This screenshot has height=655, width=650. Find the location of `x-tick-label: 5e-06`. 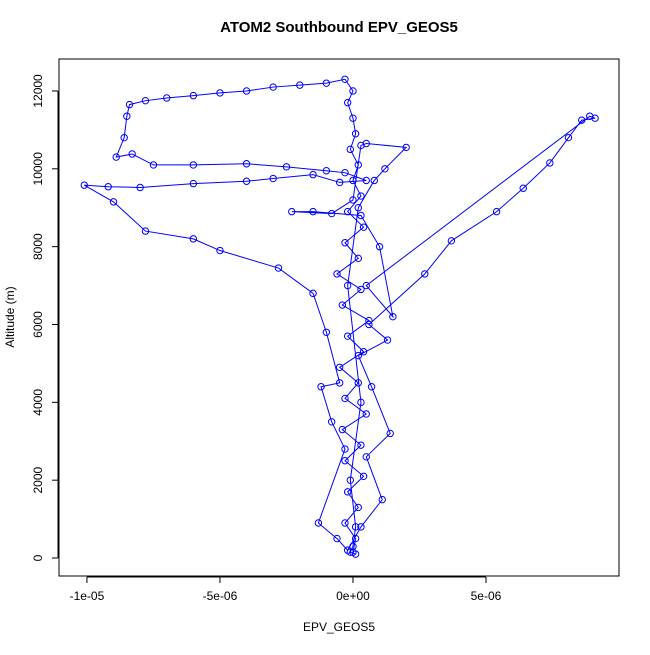

x-tick-label: 5e-06 is located at coordinates (486, 596).